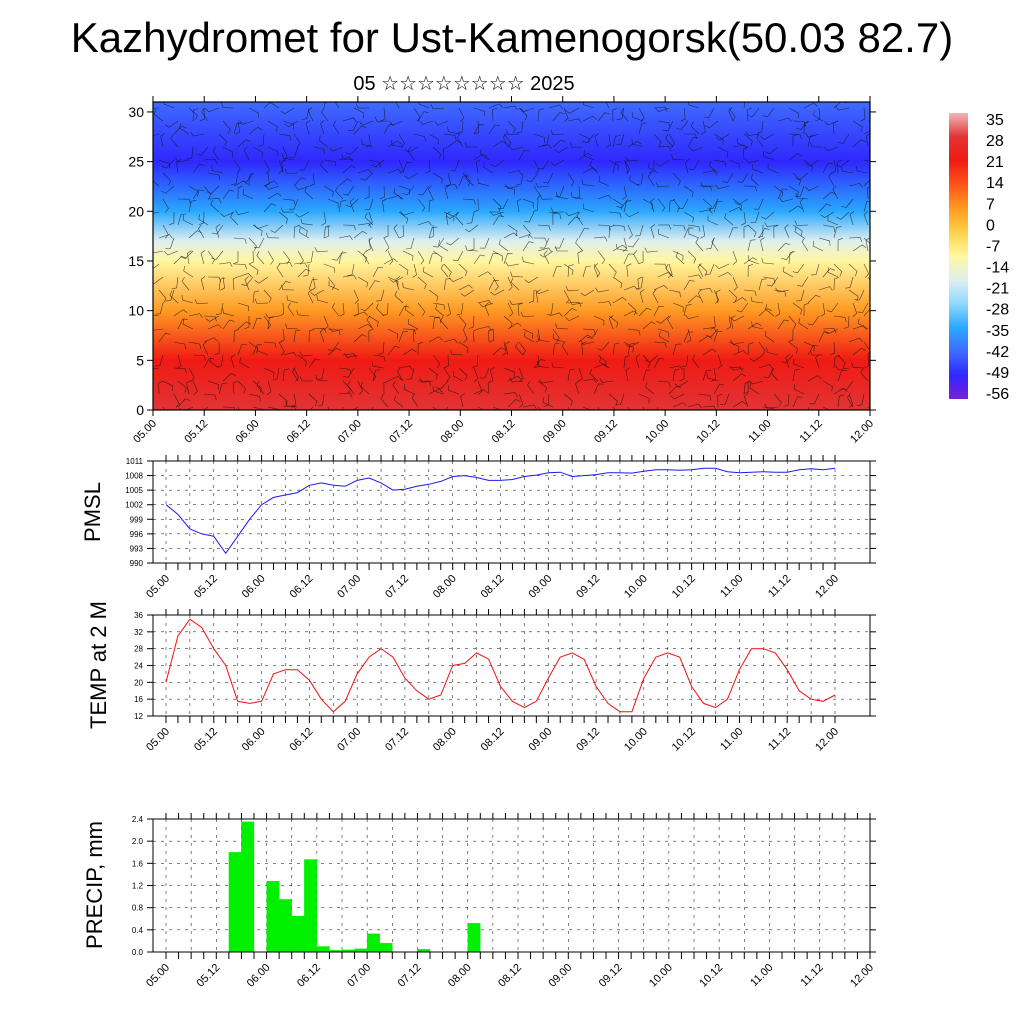 The image size is (1024, 1024). I want to click on precip-bar, so click(386, 947).